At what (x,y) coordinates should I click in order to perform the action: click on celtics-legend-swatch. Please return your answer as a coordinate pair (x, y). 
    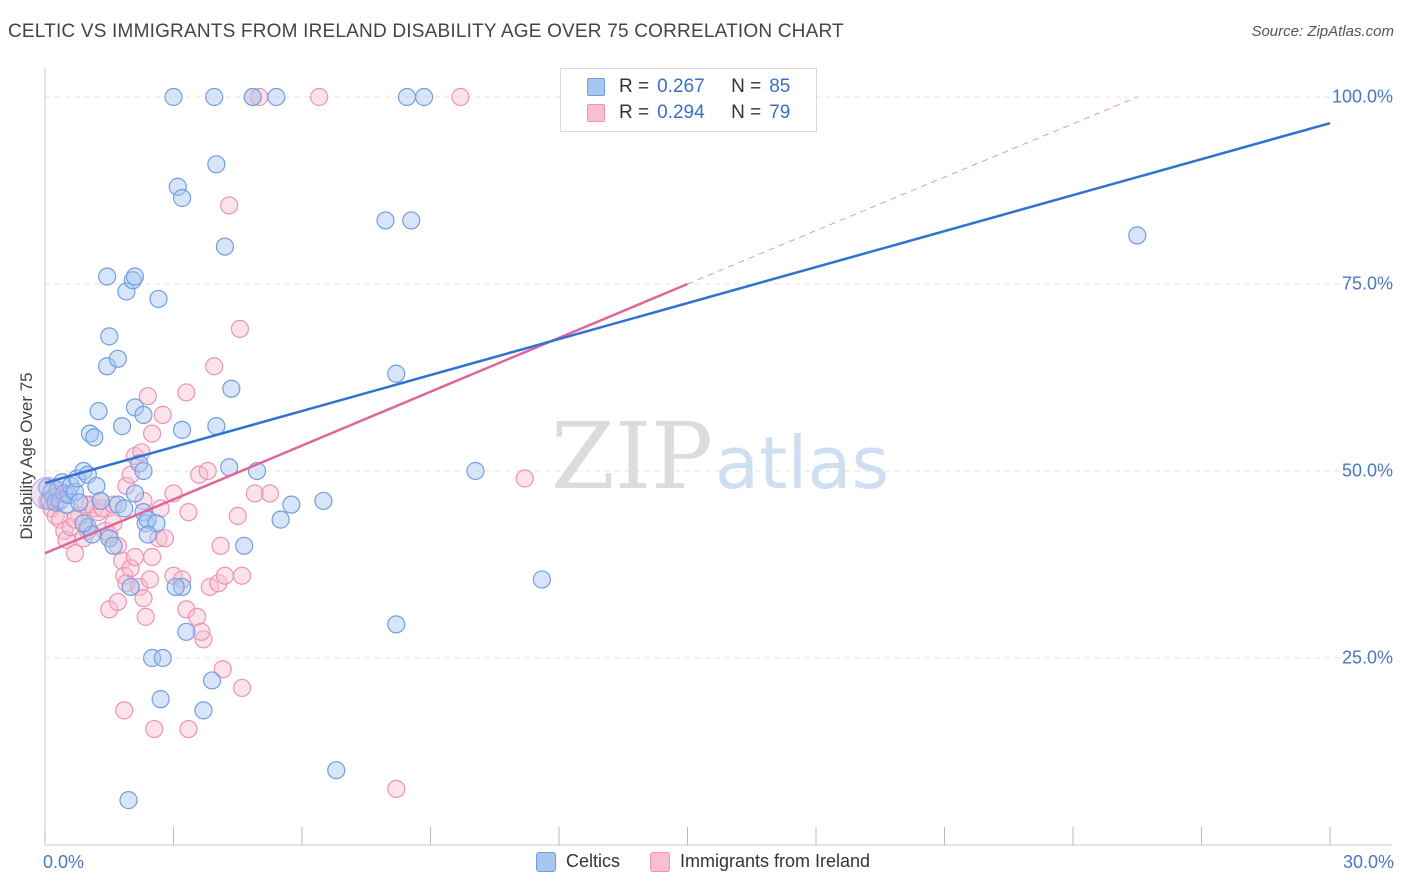
    Looking at the image, I should click on (545, 861).